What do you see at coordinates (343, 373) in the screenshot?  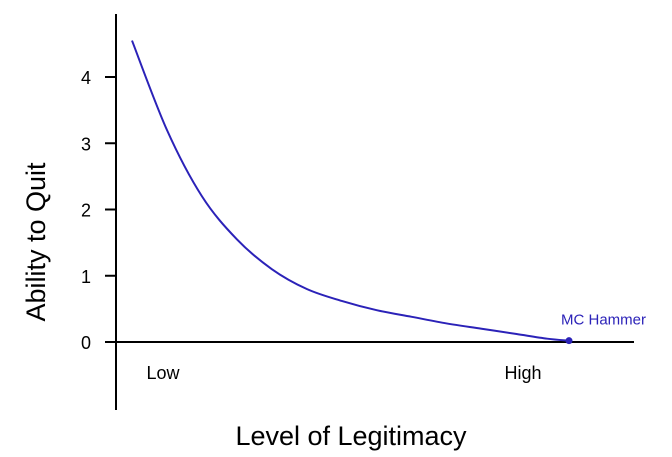 I see `x-level-layer: Low High` at bounding box center [343, 373].